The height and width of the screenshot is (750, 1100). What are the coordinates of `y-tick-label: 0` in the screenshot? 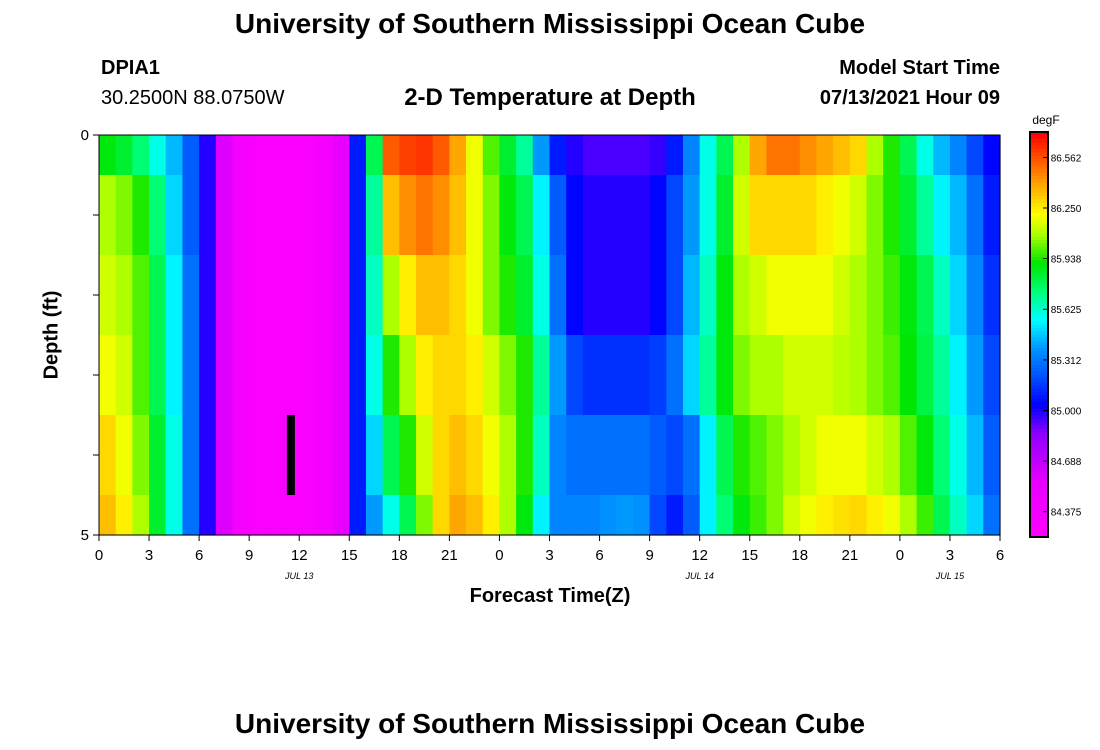 It's located at (85, 135).